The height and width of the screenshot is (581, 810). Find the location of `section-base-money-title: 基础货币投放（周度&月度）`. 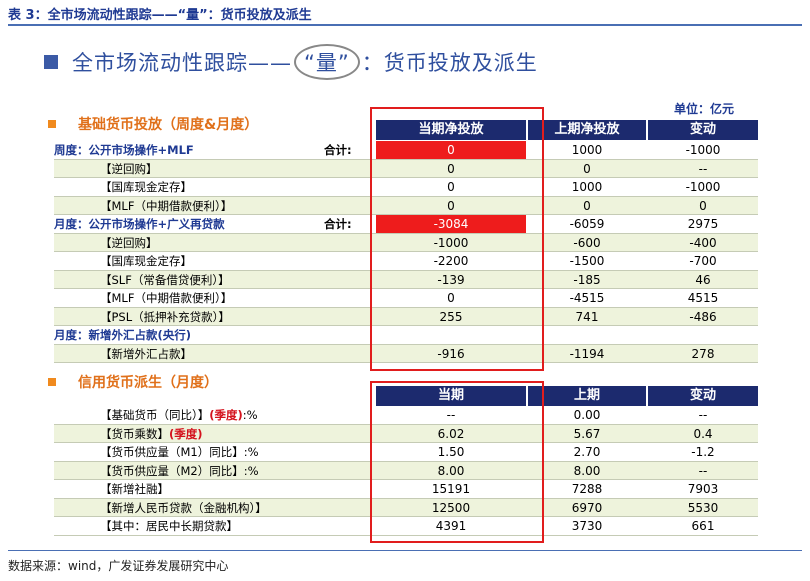

section-base-money-title: 基础货币投放（周度&月度） is located at coordinates (153, 124).